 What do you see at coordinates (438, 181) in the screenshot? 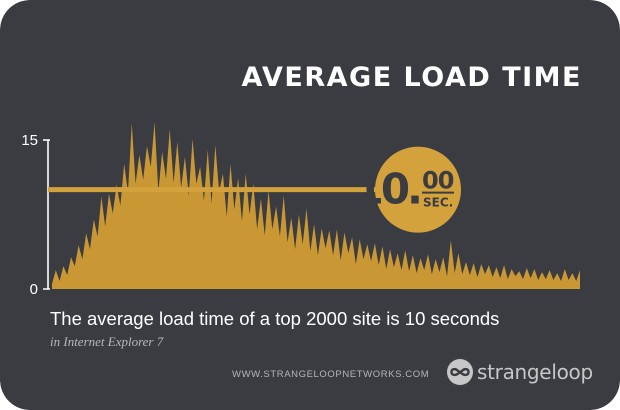
I see `badge-value-decimal: 00` at bounding box center [438, 181].